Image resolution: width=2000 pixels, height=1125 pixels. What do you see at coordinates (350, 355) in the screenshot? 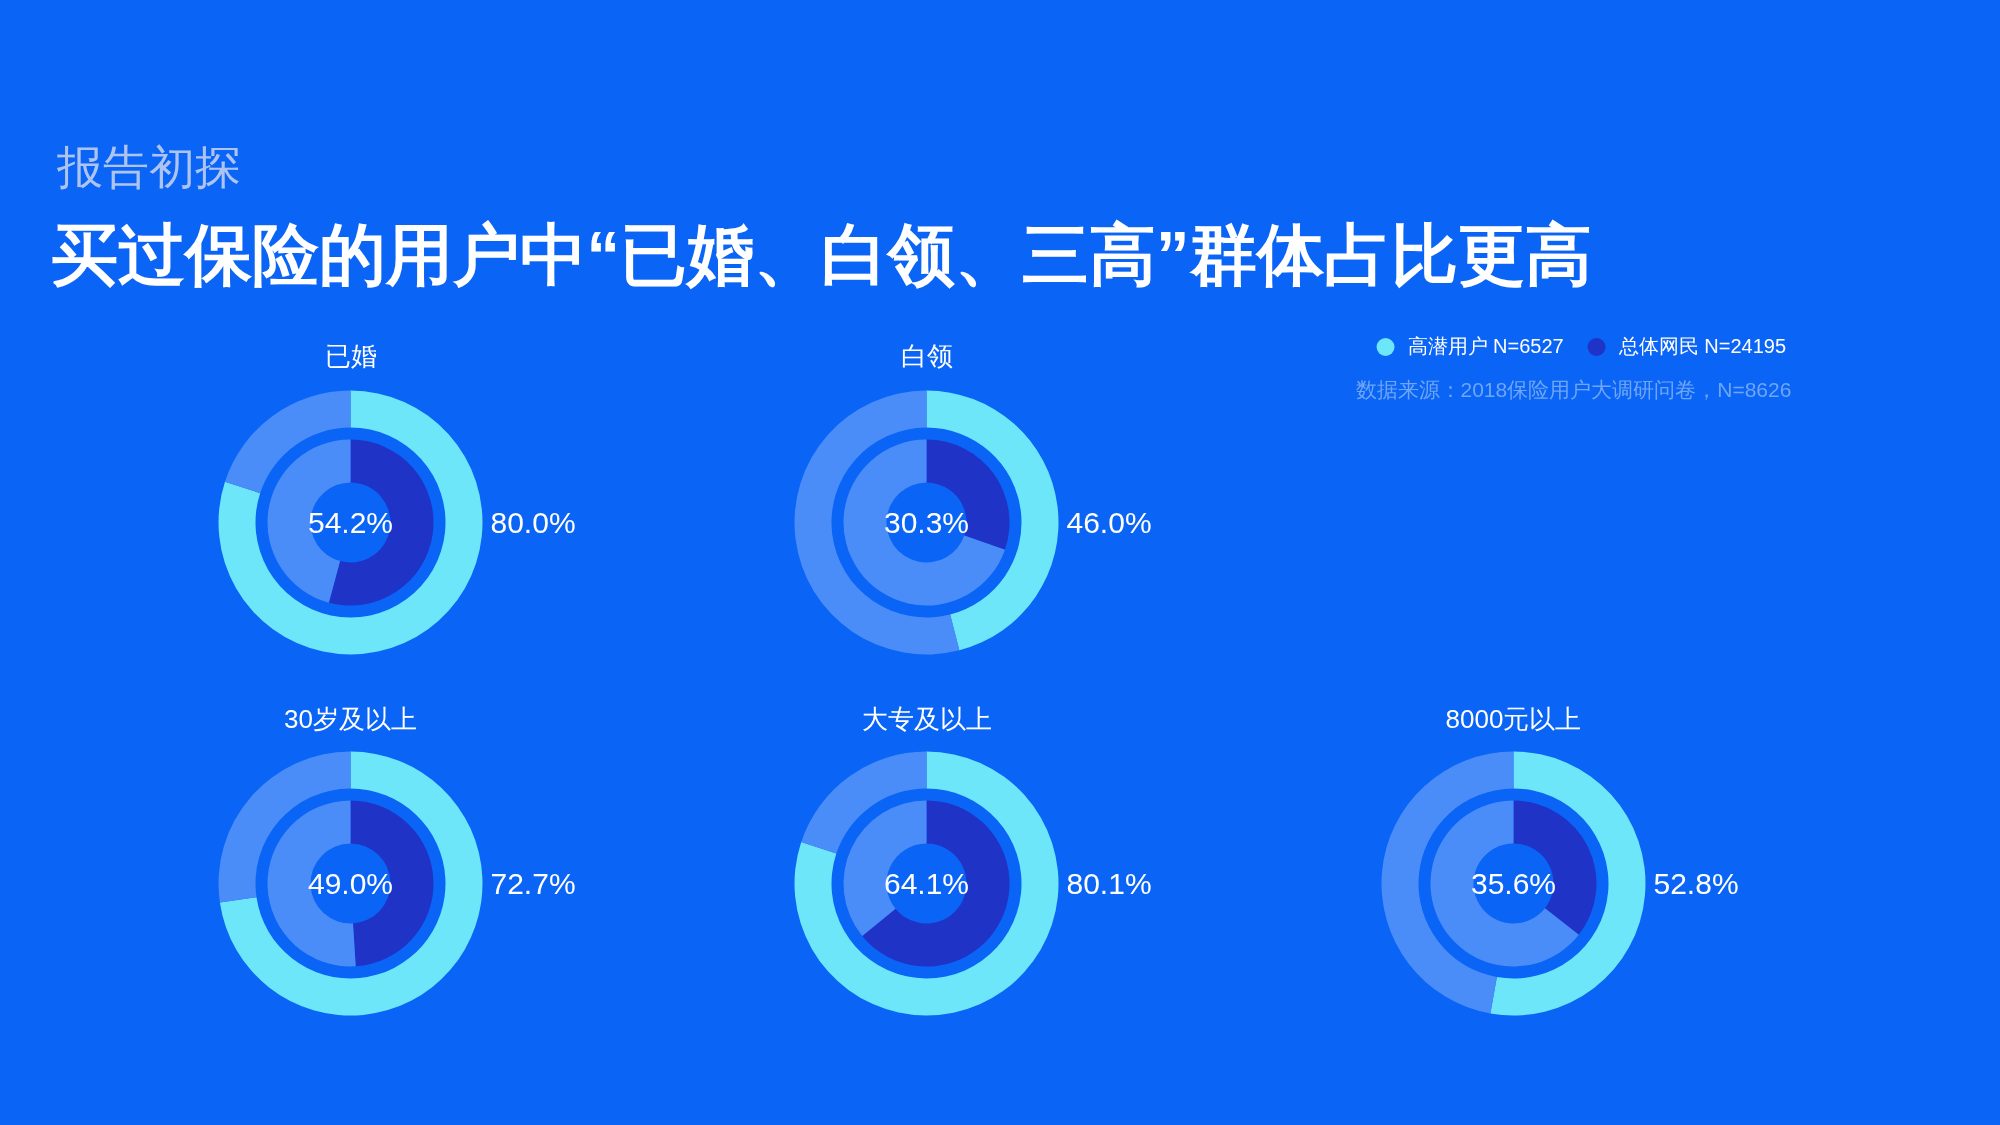
I see `chart-title: 已婚` at bounding box center [350, 355].